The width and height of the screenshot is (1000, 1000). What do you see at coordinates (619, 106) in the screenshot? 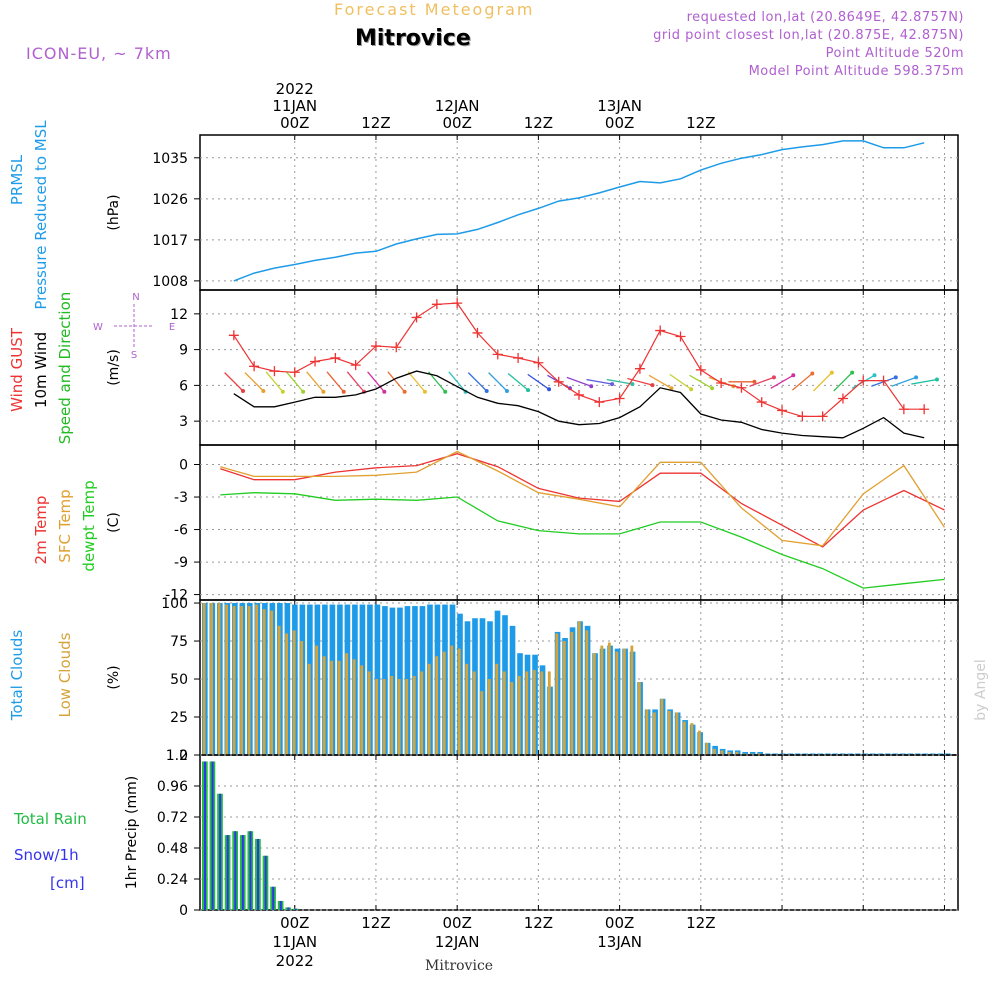
I see `top-time-label: 13JAN` at bounding box center [619, 106].